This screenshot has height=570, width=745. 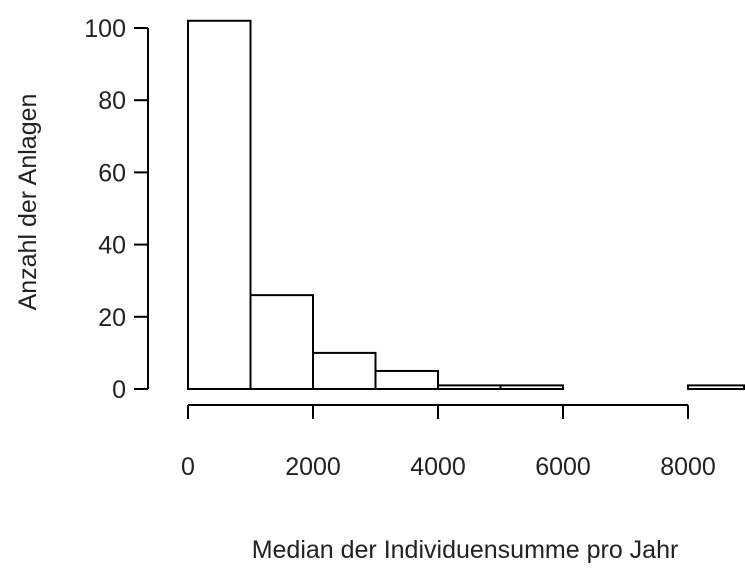 What do you see at coordinates (563, 467) in the screenshot?
I see `x-tick-label: 6000` at bounding box center [563, 467].